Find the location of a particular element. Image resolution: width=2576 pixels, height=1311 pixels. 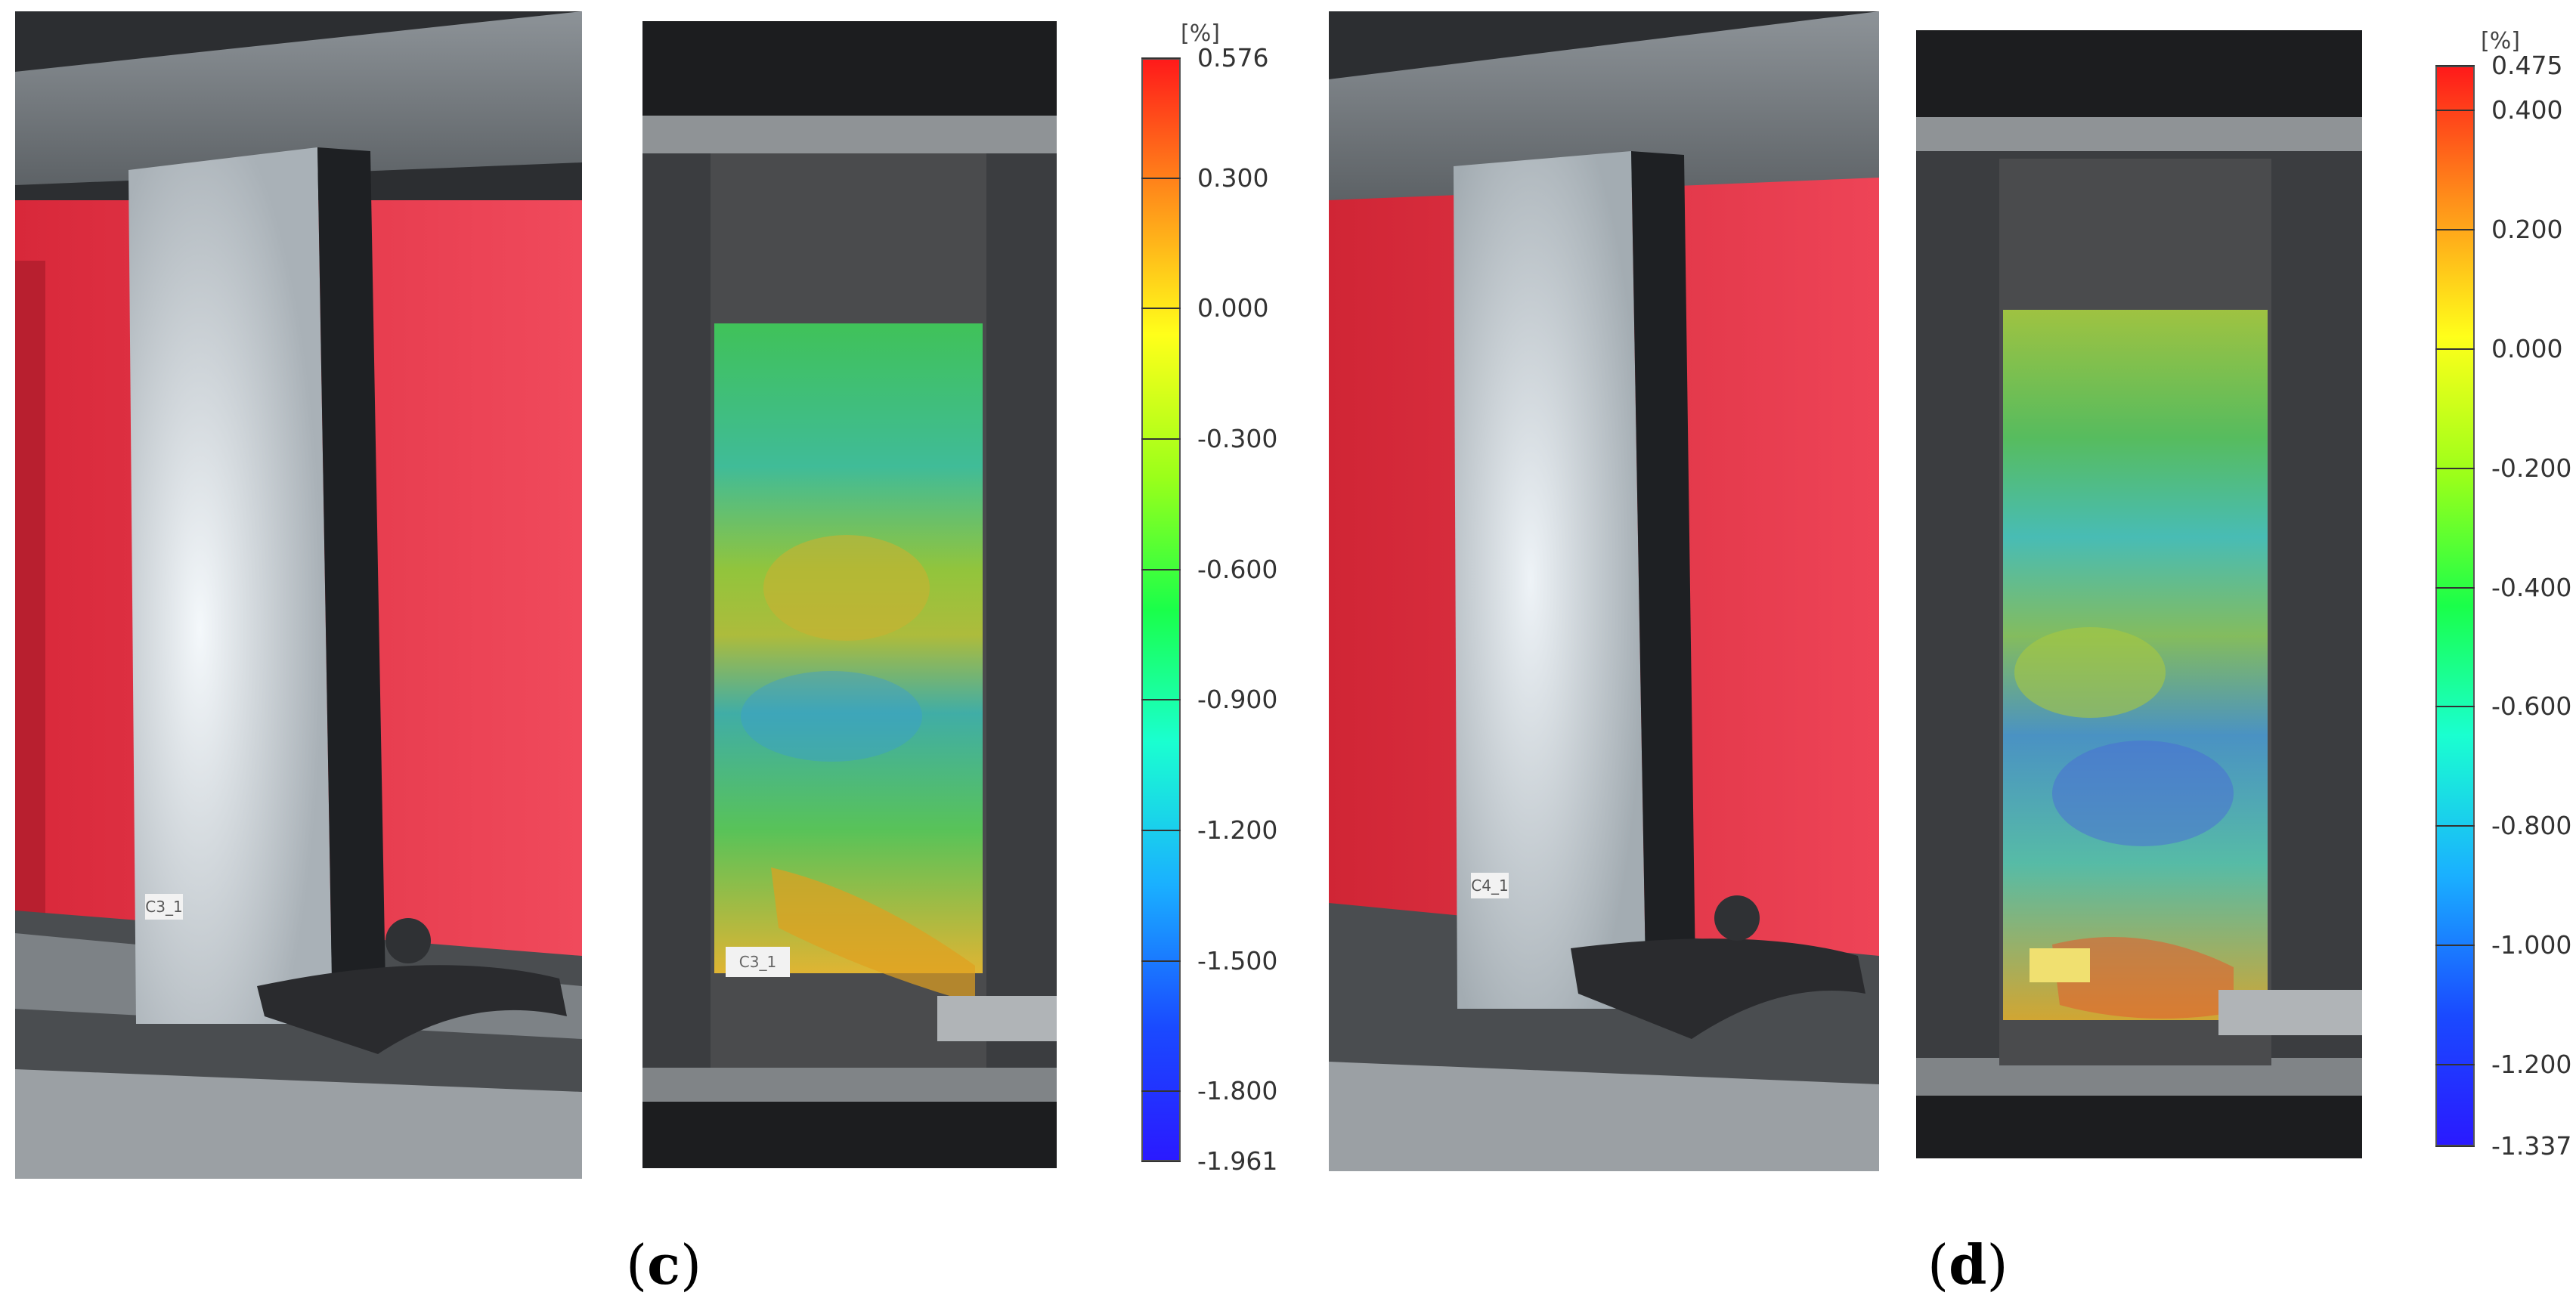

subfigure-label-d-letter: d is located at coordinates (1968, 1265).